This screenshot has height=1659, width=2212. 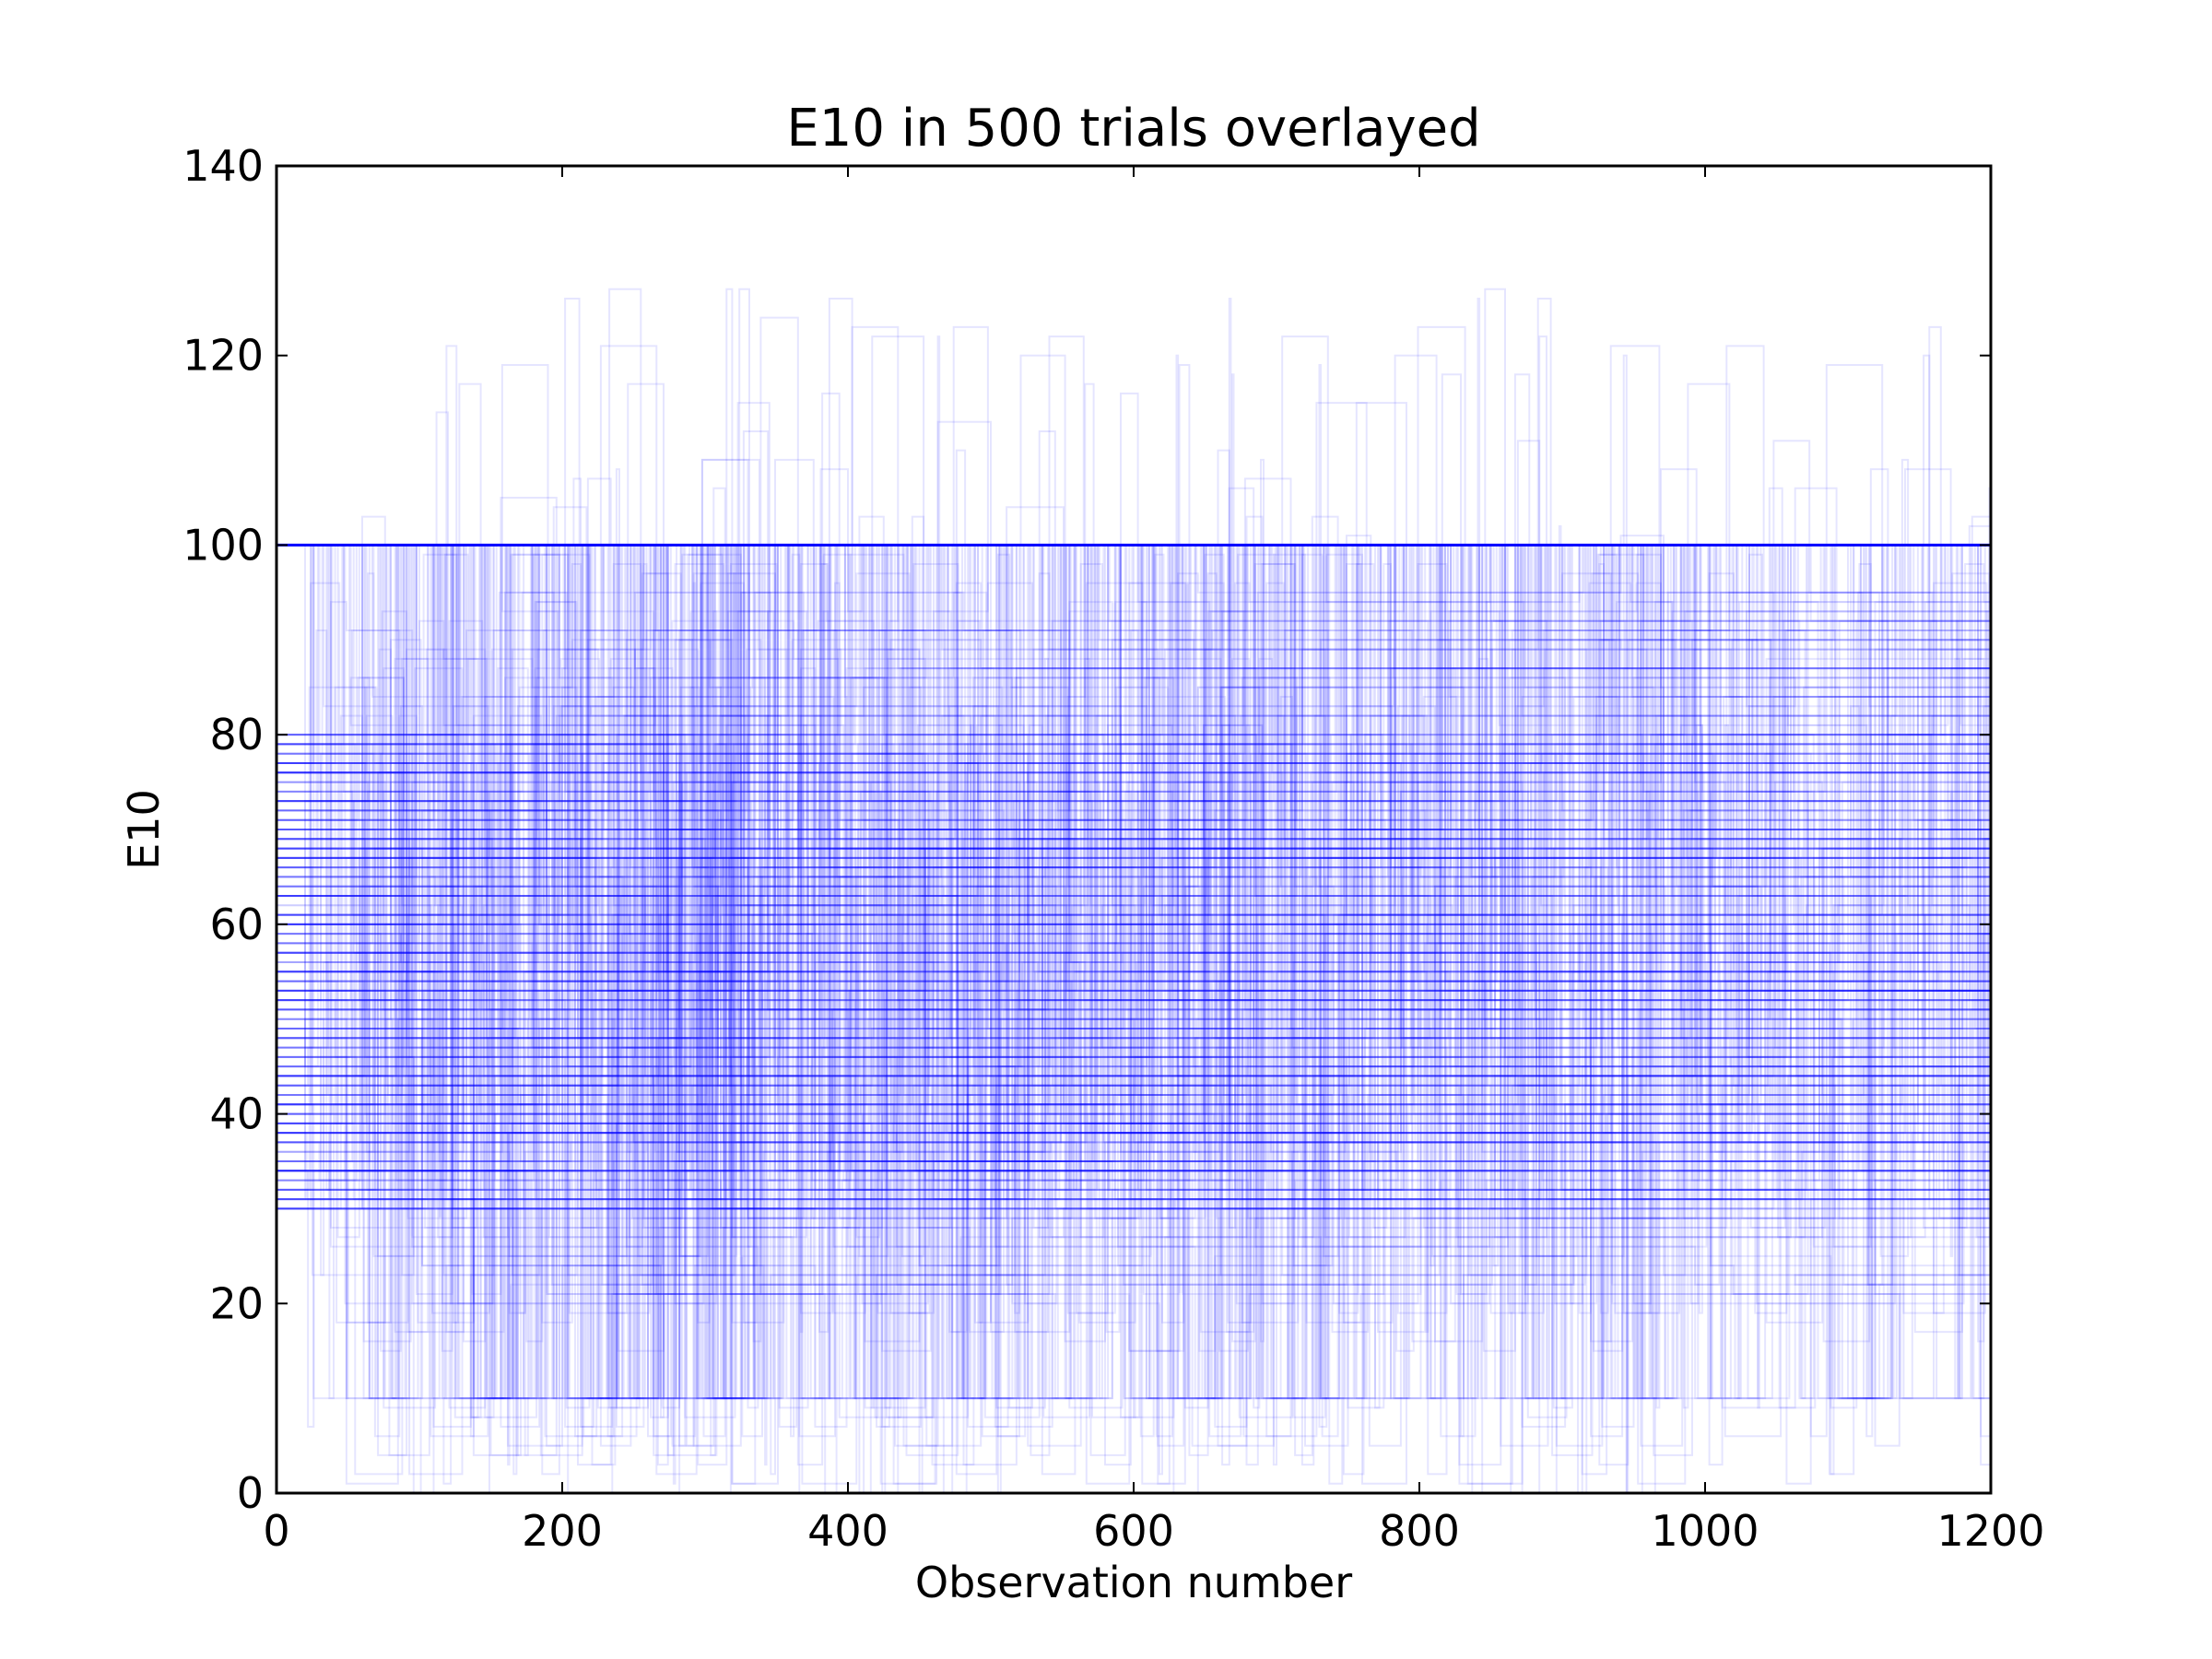 I want to click on x-tick-label: 1000, so click(x=1705, y=1531).